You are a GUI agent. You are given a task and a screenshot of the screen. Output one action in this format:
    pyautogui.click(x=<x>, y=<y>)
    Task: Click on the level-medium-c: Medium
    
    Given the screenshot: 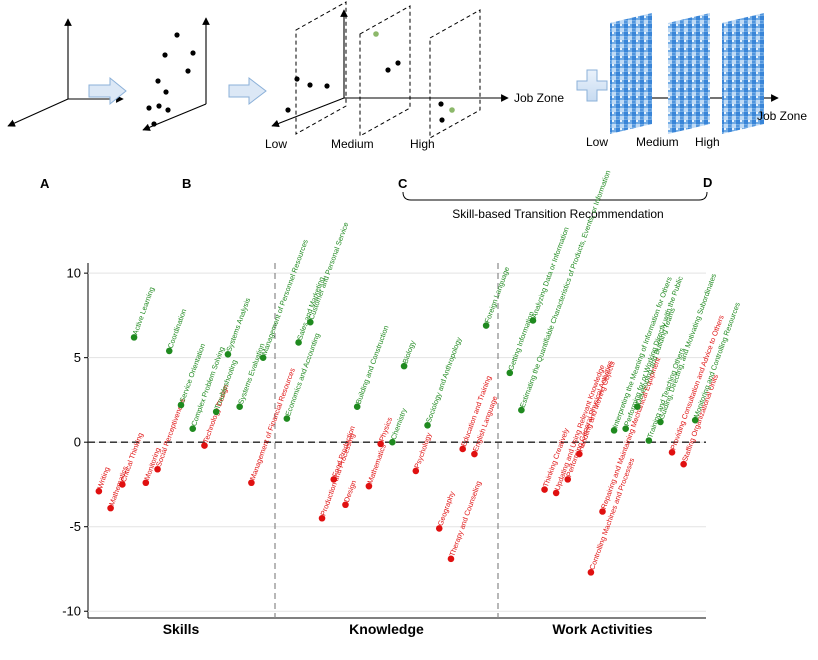 What is the action you would take?
    pyautogui.click(x=352, y=144)
    